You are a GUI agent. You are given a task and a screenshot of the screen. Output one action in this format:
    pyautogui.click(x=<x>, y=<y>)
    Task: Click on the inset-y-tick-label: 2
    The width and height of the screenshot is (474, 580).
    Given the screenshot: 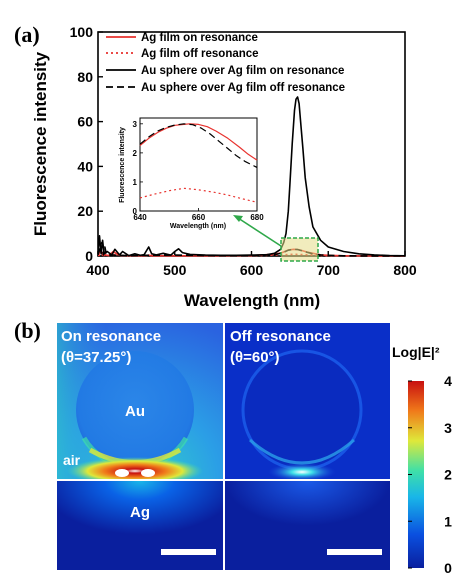 What is the action you would take?
    pyautogui.click(x=135, y=153)
    